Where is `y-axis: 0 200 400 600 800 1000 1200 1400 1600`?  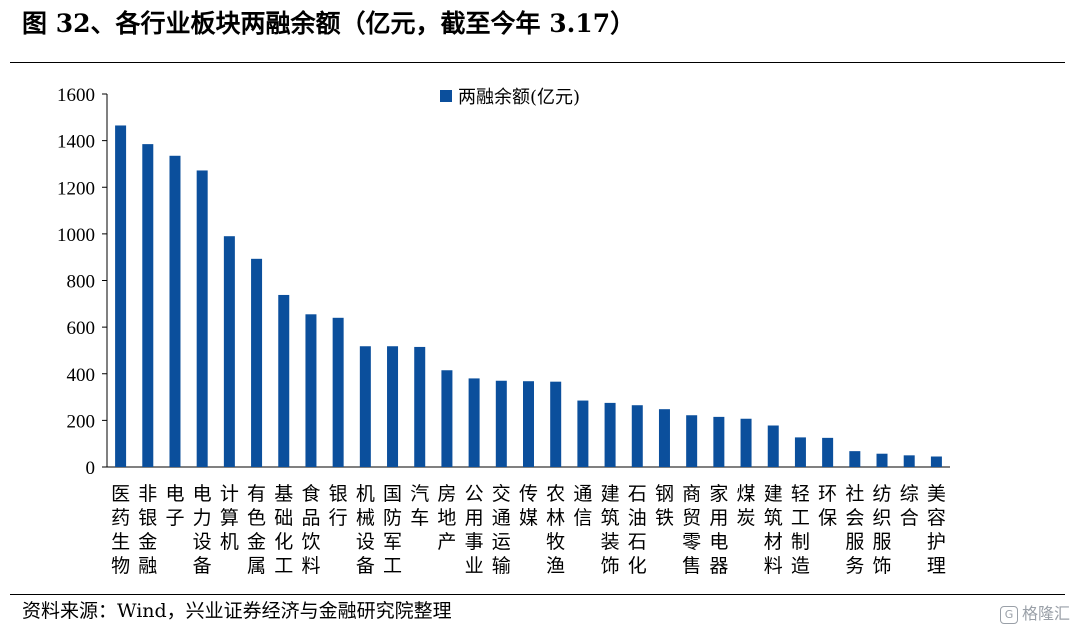 y-axis: 0 200 400 600 800 1000 1200 1400 1600 is located at coordinates (82, 282).